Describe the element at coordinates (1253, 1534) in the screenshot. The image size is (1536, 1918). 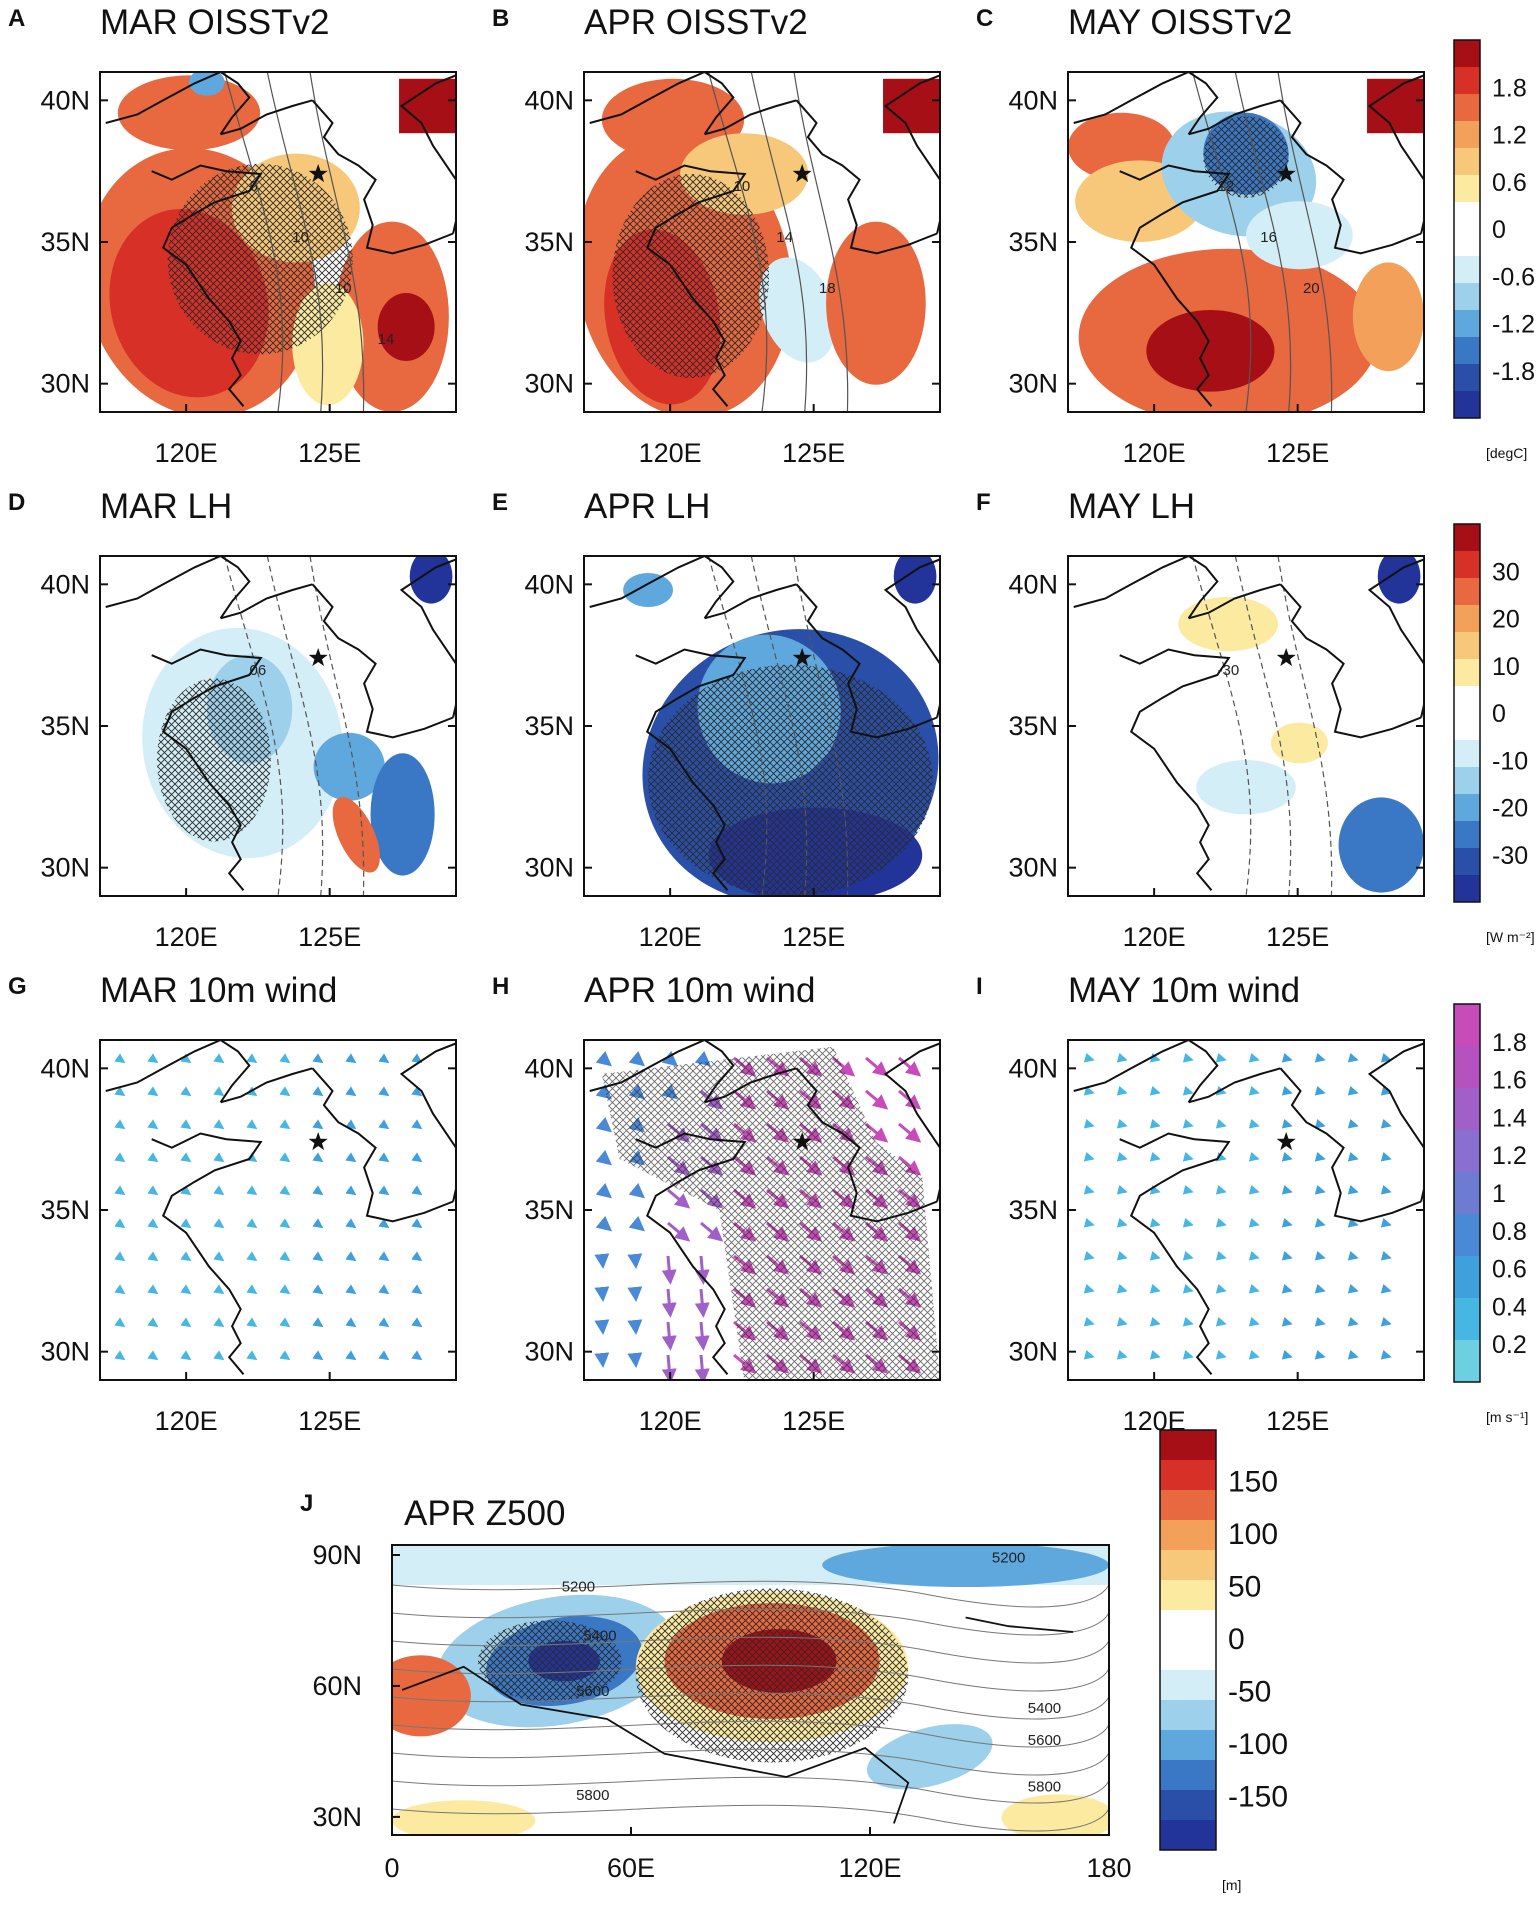
I see `colorbar-label: 100` at that location.